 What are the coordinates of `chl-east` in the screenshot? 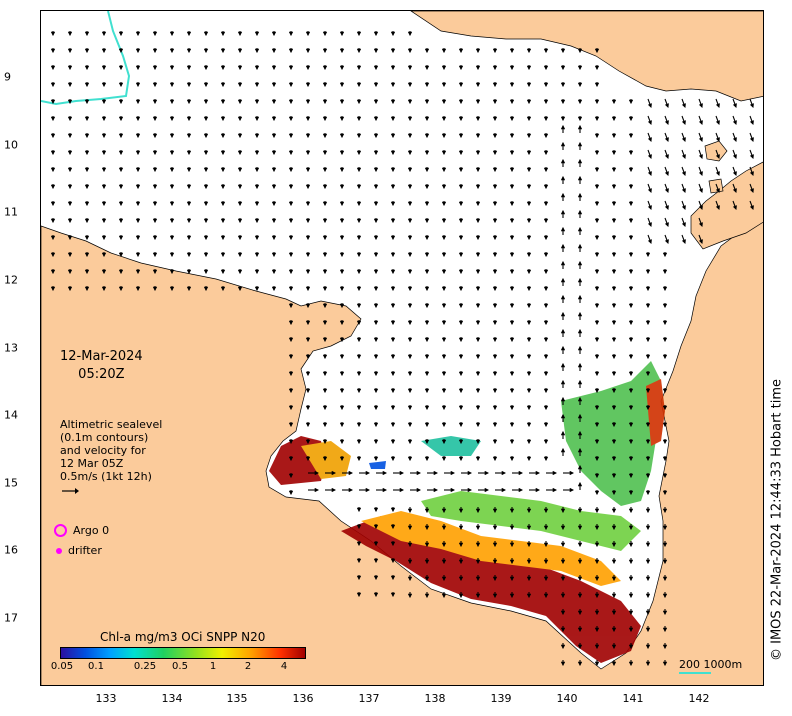 It's located at (611, 433).